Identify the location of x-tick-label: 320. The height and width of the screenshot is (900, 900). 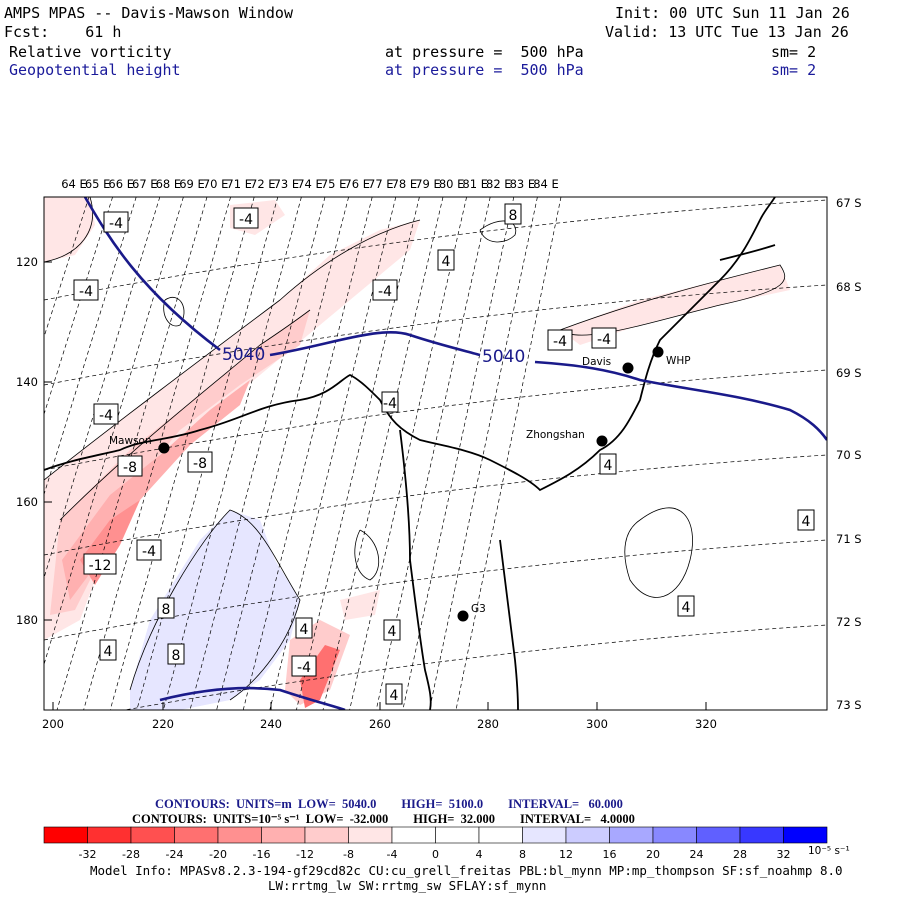
(706, 724).